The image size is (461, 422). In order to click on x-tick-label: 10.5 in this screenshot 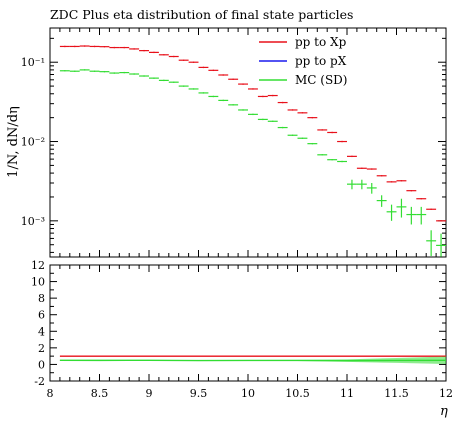, I will do `click(297, 393)`.